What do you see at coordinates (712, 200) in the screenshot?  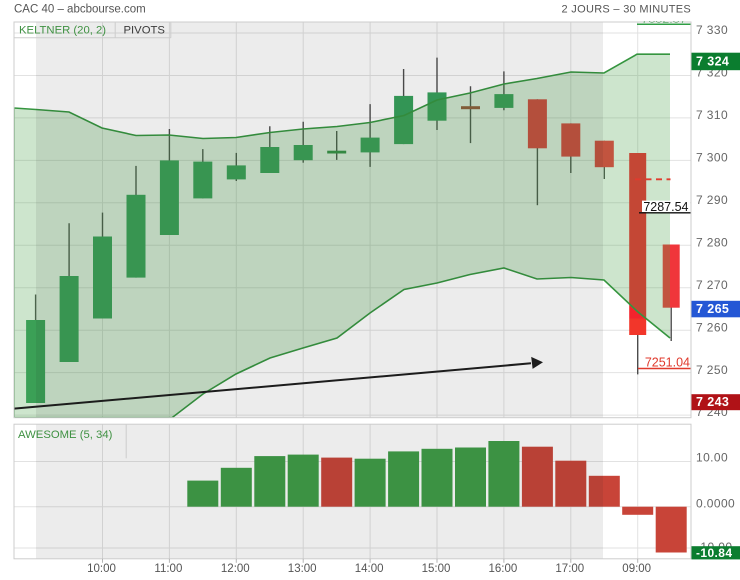 I see `svg-text: 7 290` at bounding box center [712, 200].